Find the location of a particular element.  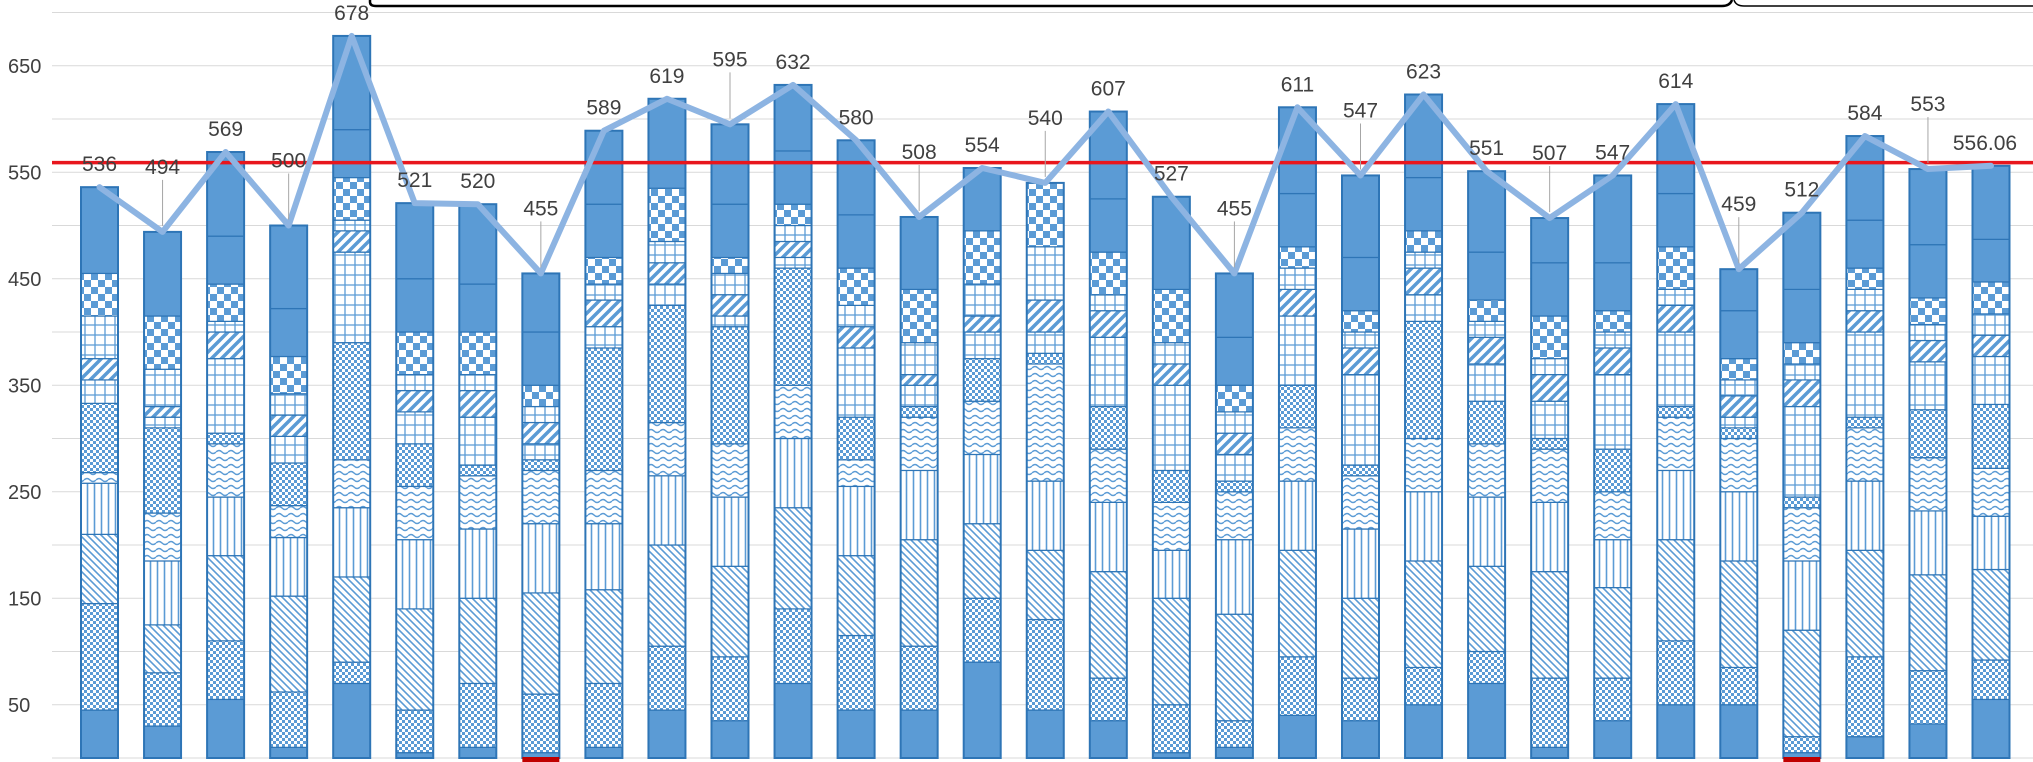

data-label: 607 is located at coordinates (1108, 89).